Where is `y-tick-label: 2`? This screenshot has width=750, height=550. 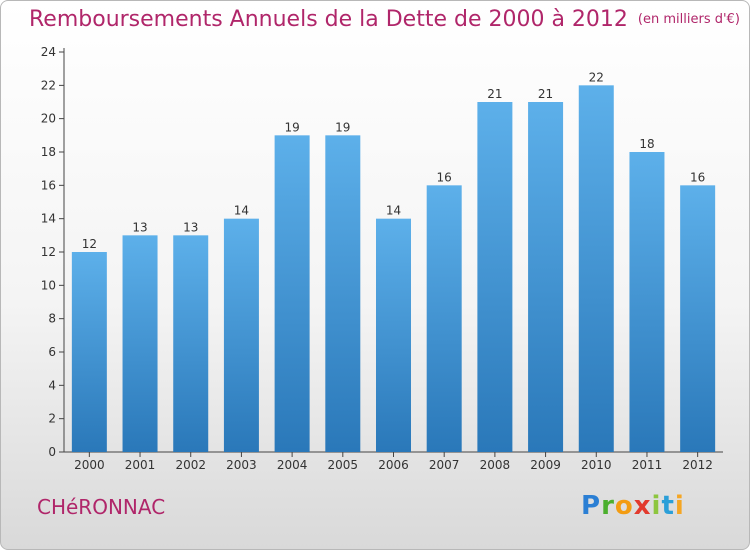 y-tick-label: 2 is located at coordinates (52, 419).